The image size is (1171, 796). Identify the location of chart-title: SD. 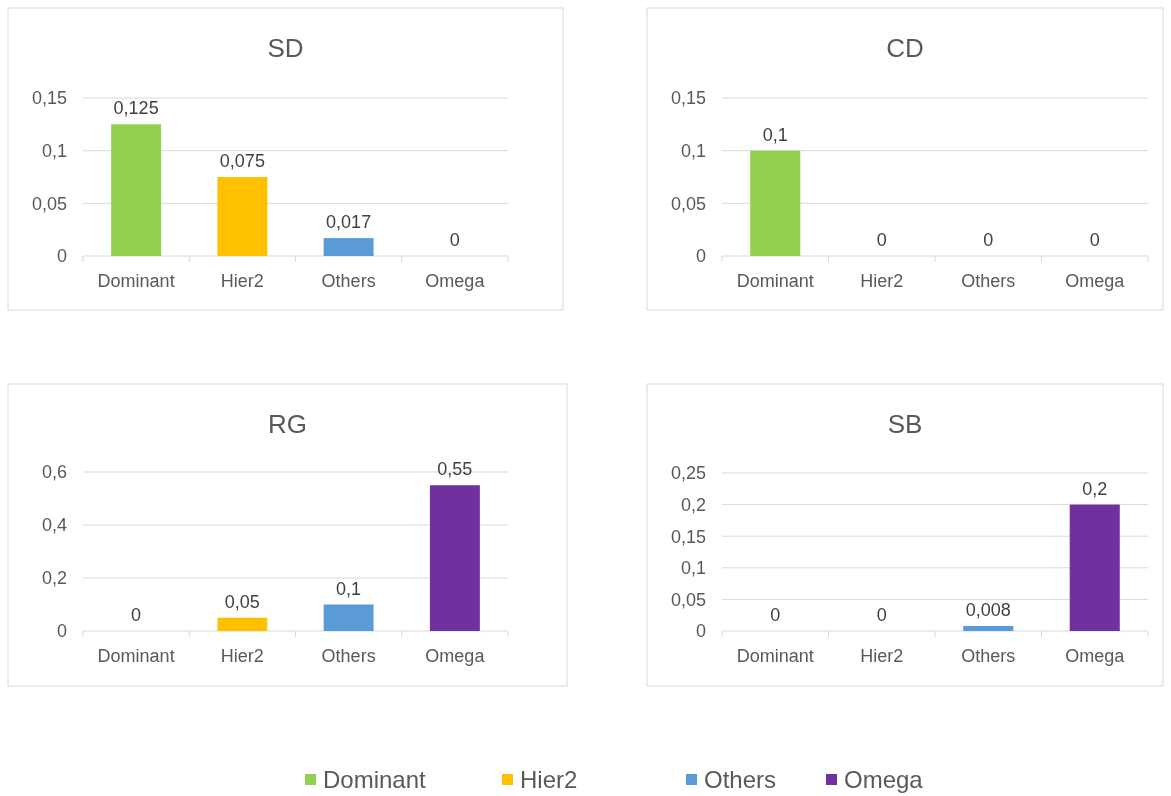
(285, 48).